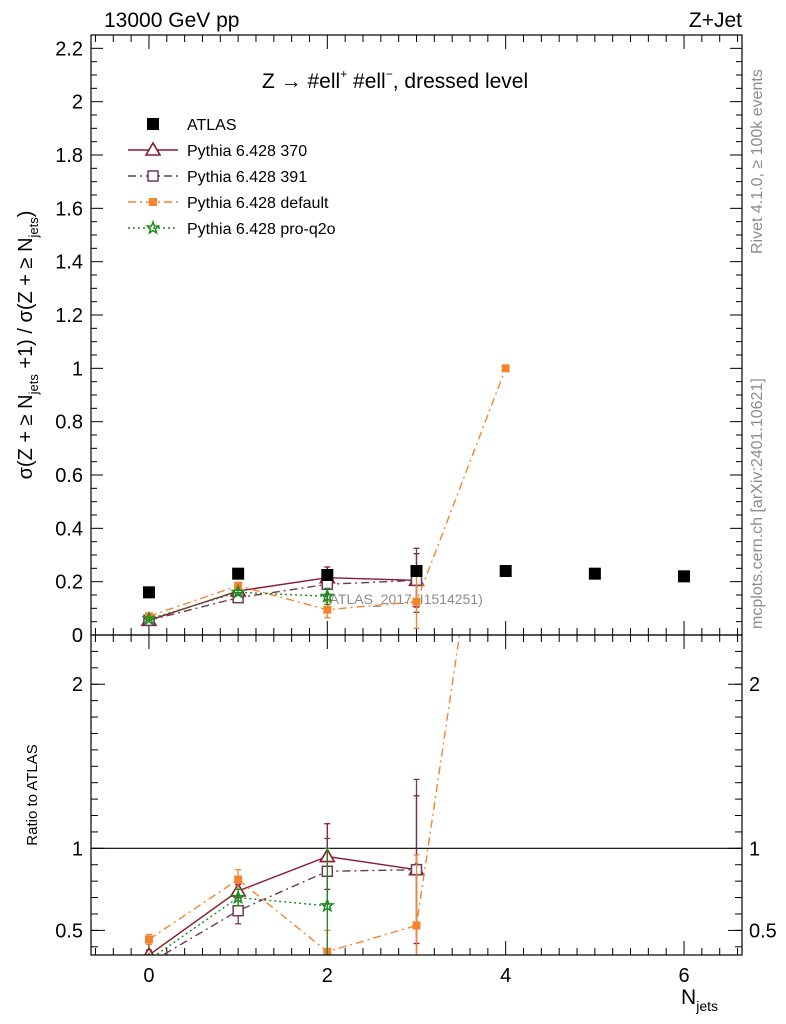 This screenshot has width=786, height=1024. What do you see at coordinates (77, 636) in the screenshot?
I see `main-y-tick-label: 0` at bounding box center [77, 636].